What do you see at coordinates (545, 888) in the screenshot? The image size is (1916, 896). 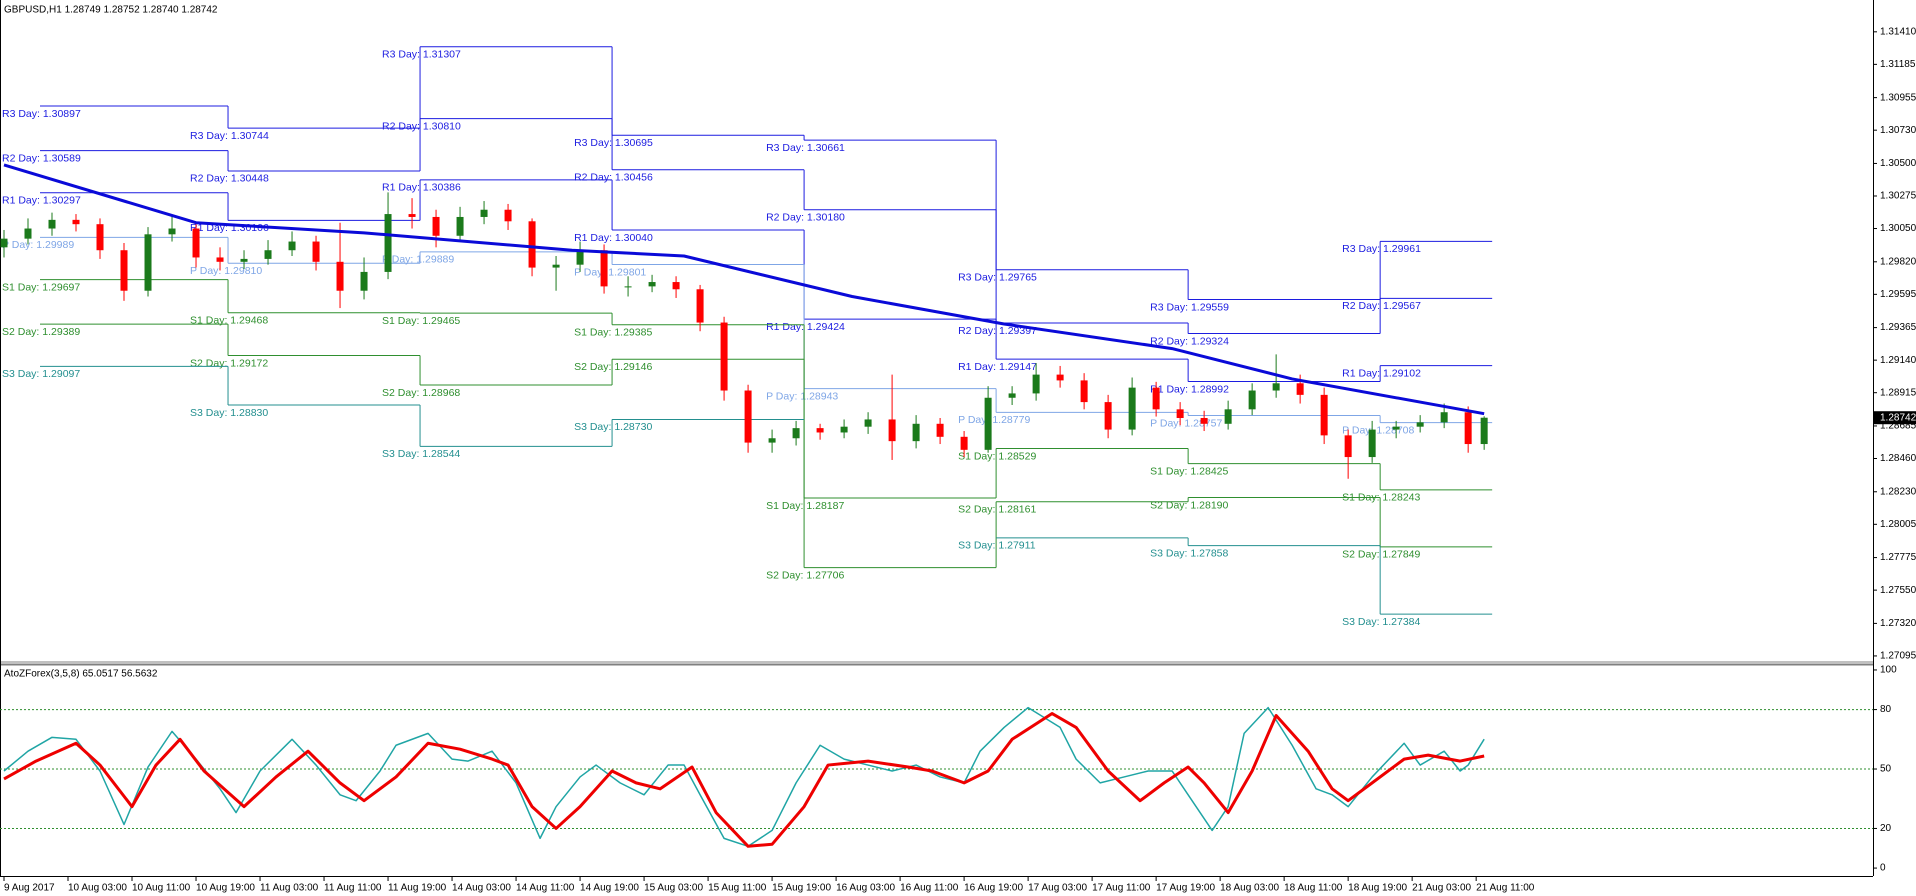 I see `x-tick-label: 14 Aug 11:00` at bounding box center [545, 888].